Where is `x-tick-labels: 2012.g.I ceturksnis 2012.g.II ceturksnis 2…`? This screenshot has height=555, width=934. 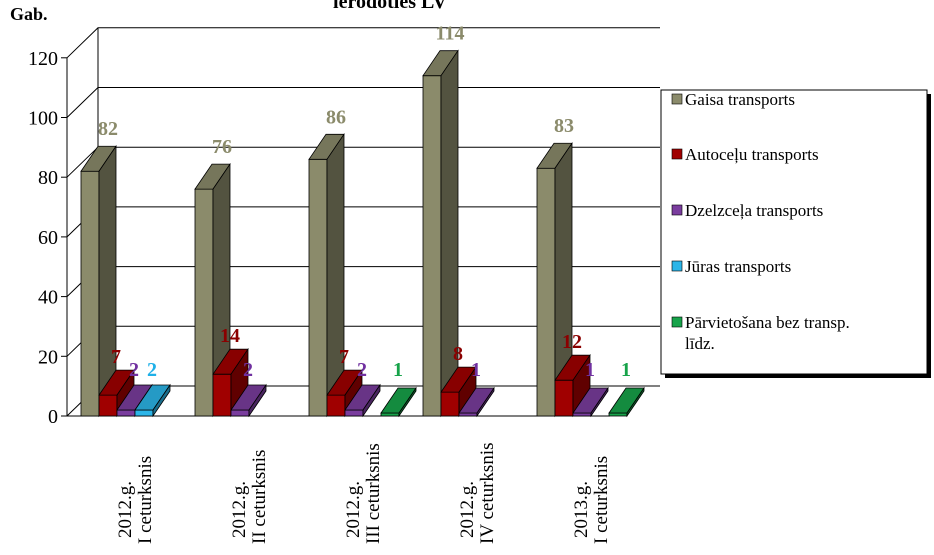
x-tick-labels: 2012.g.I ceturksnis 2012.g.II ceturksnis 2… is located at coordinates (363, 494).